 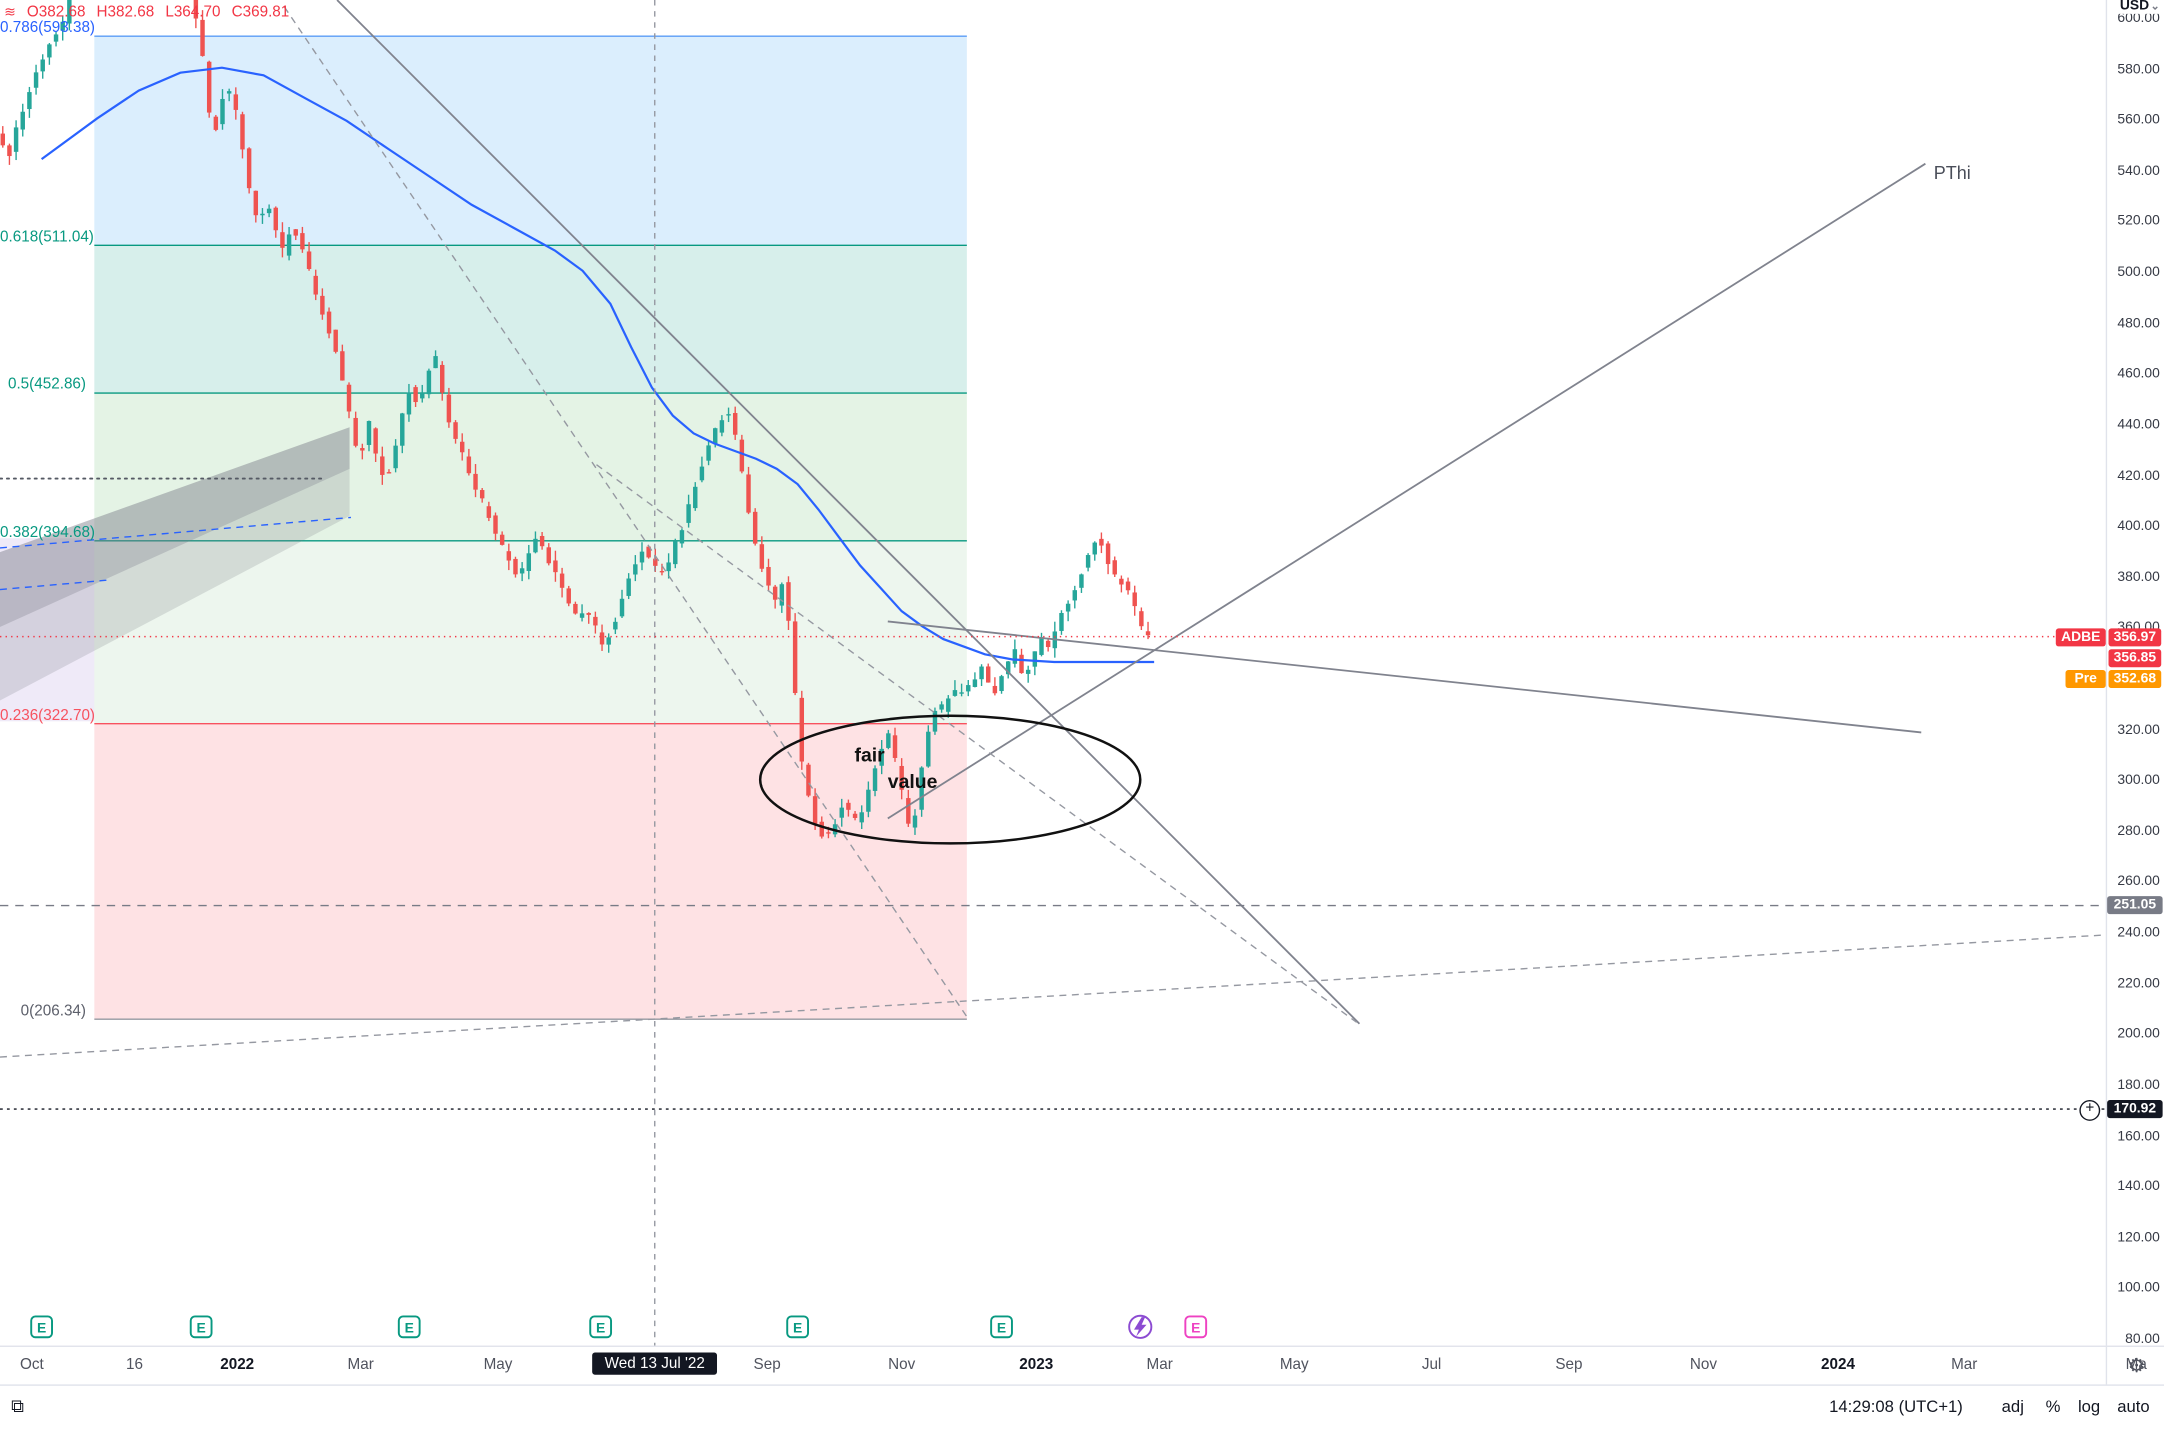 What do you see at coordinates (32, 1365) in the screenshot?
I see `time-axis-label: Oct` at bounding box center [32, 1365].